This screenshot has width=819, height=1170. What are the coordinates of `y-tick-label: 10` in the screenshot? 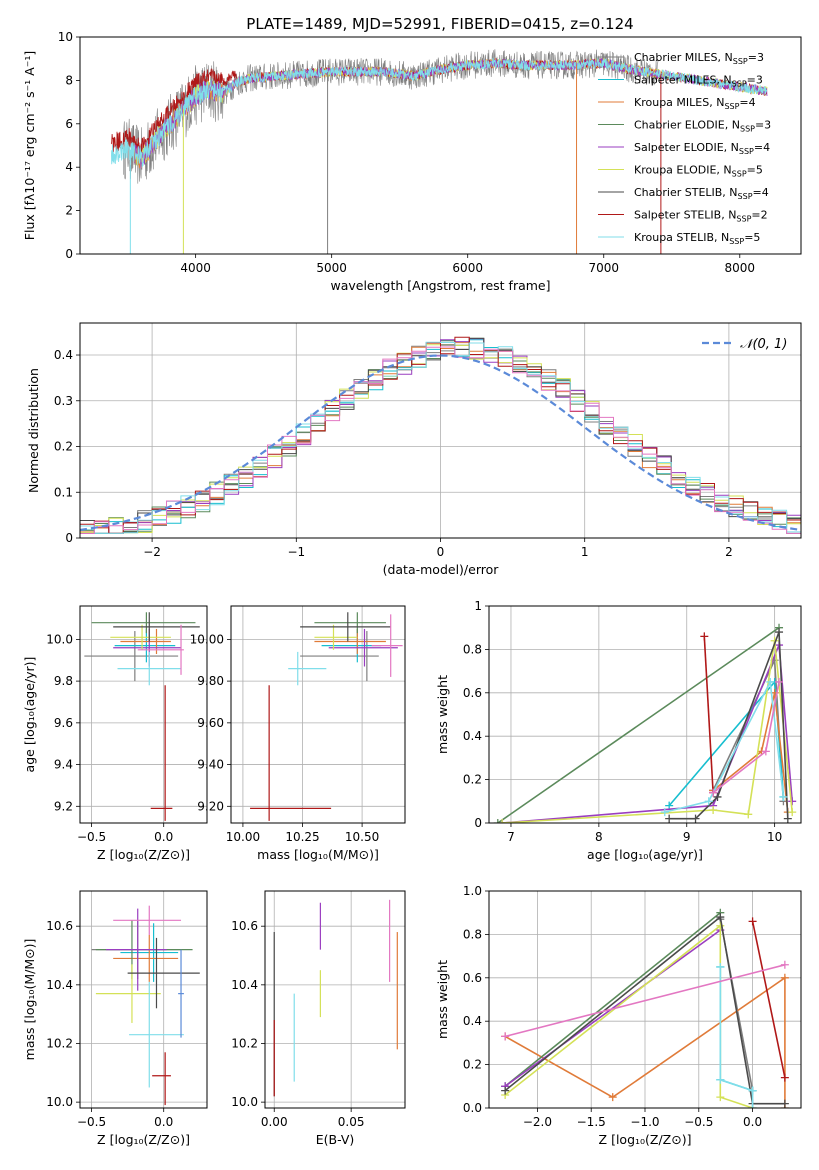 It's located at (65, 37).